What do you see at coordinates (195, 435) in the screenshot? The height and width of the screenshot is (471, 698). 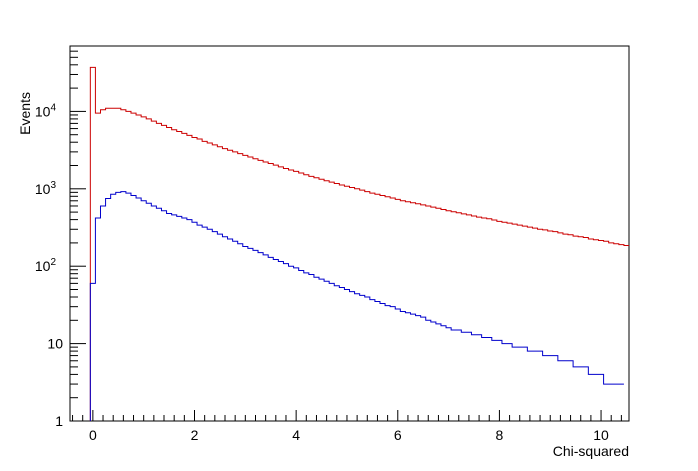 I see `x-tick-label: 2` at bounding box center [195, 435].